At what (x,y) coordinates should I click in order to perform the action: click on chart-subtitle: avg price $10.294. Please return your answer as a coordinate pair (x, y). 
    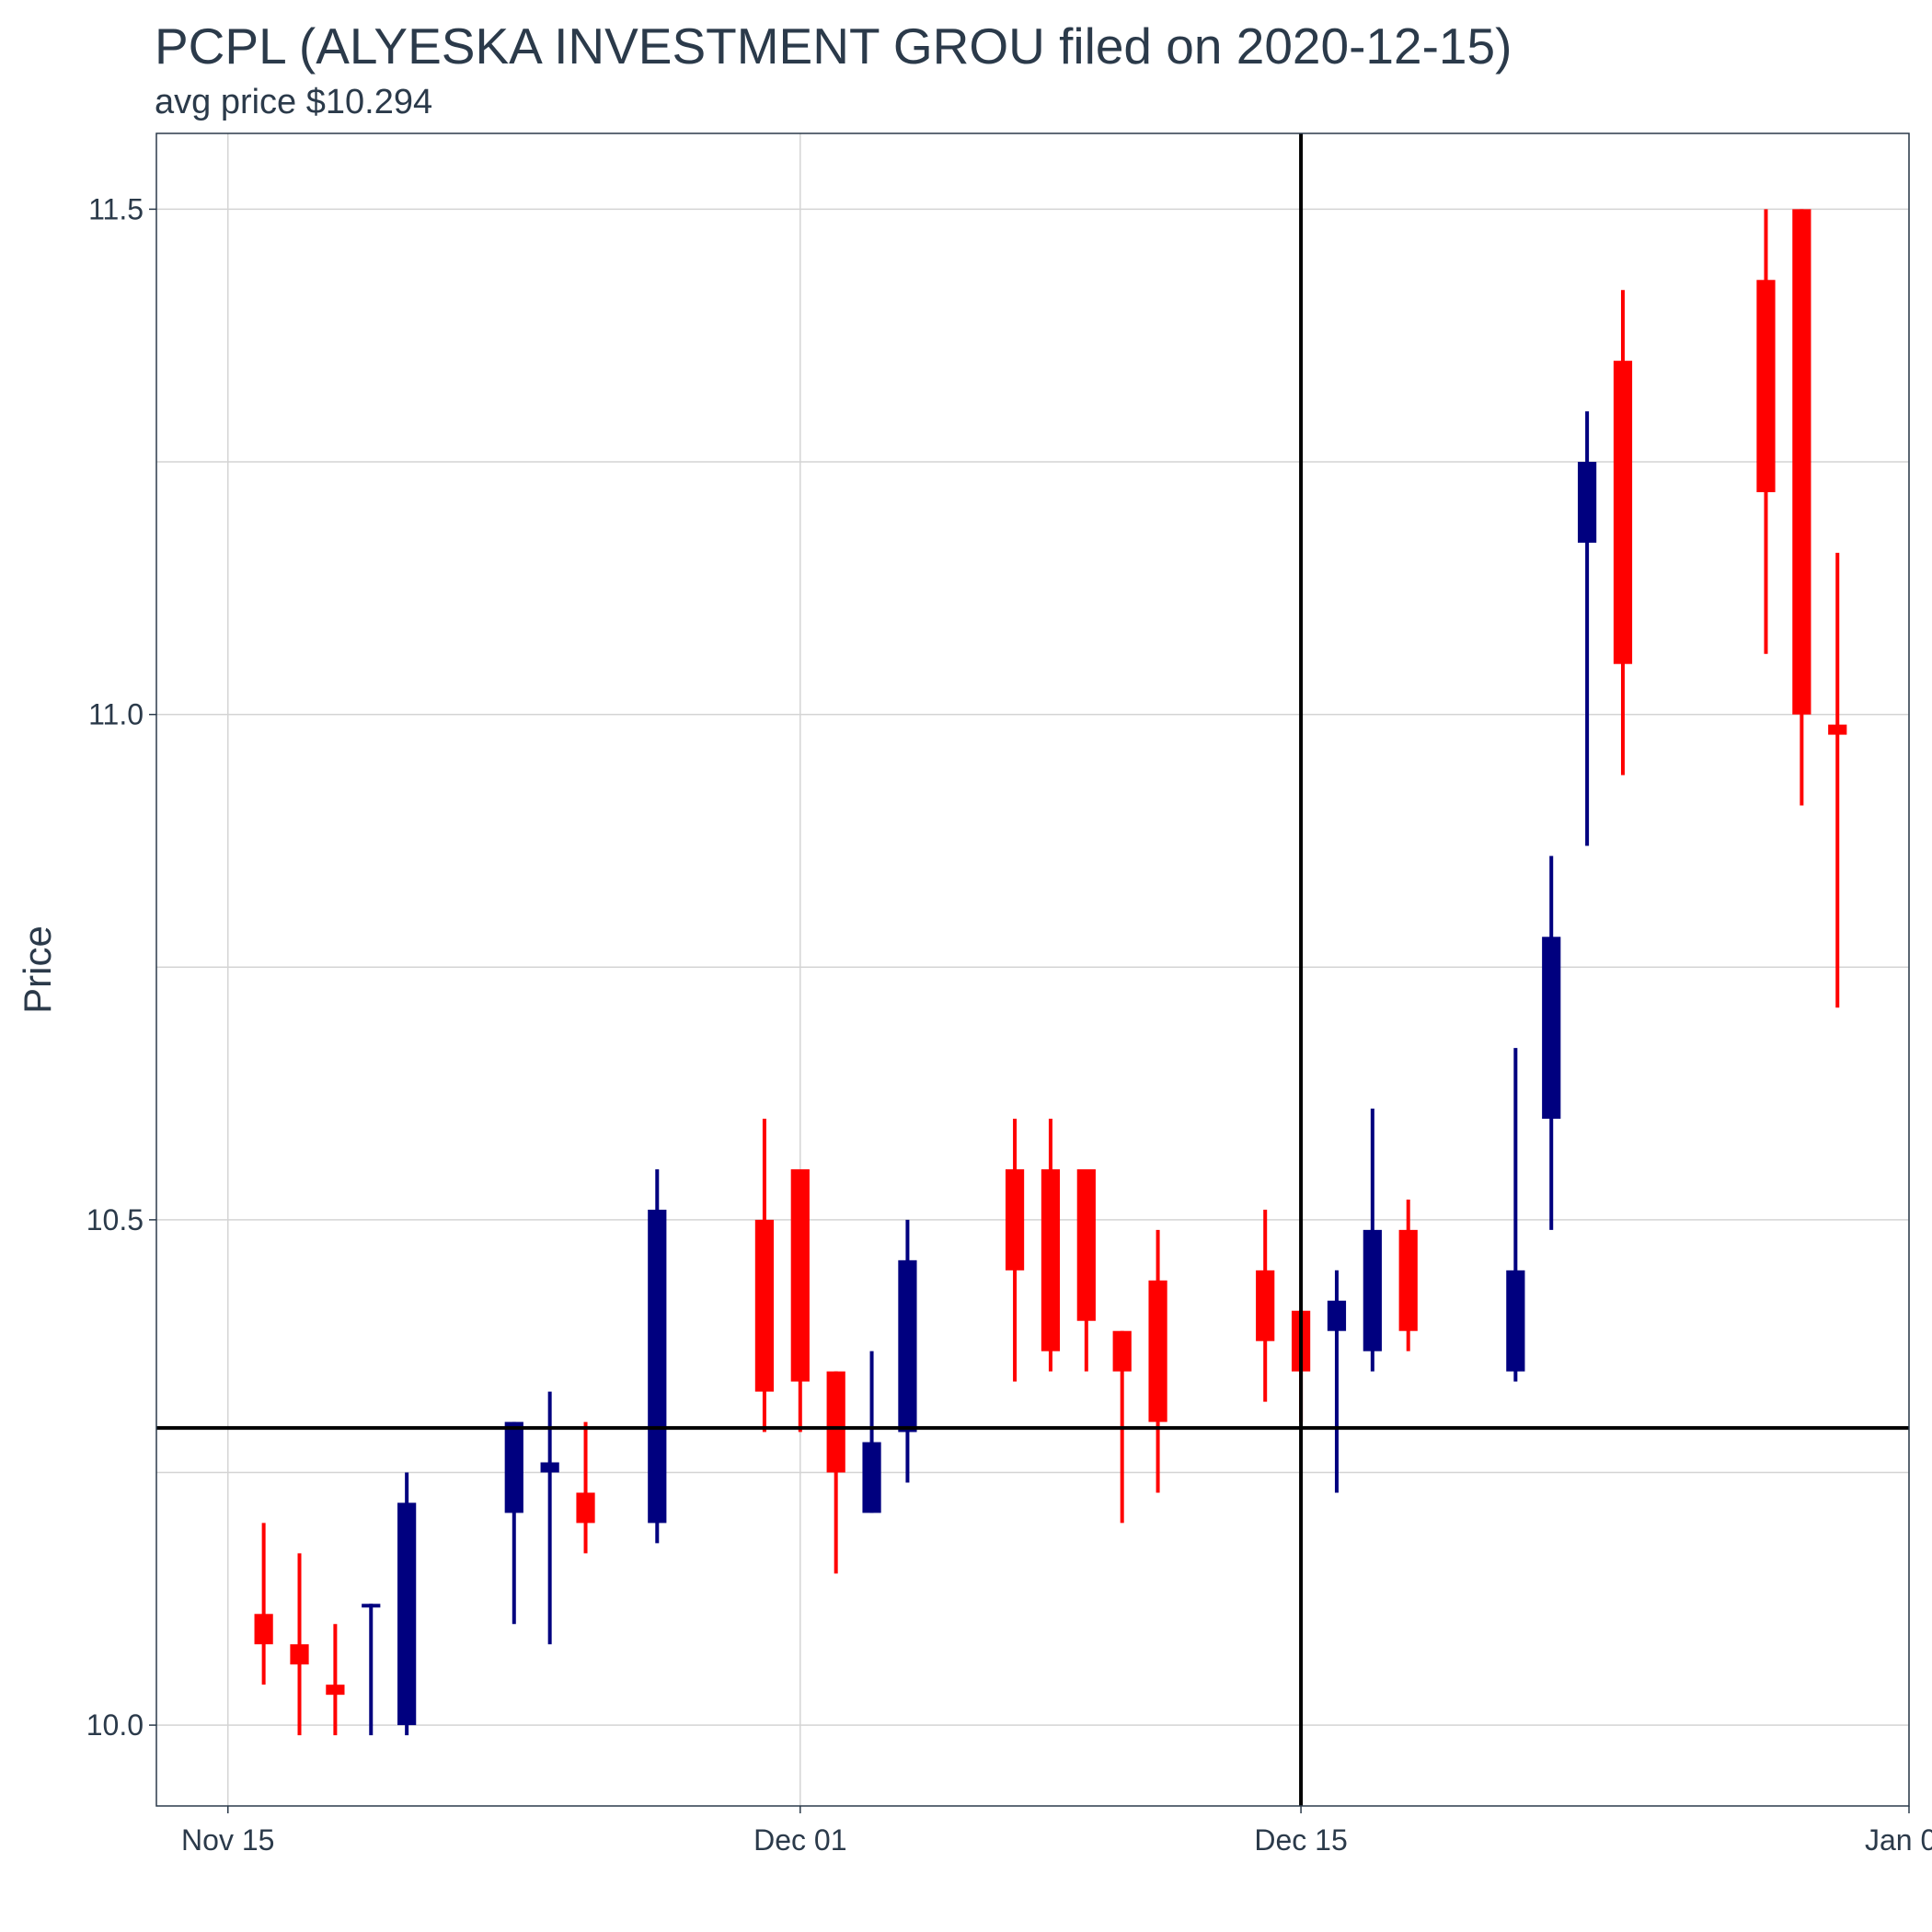
    Looking at the image, I should click on (294, 102).